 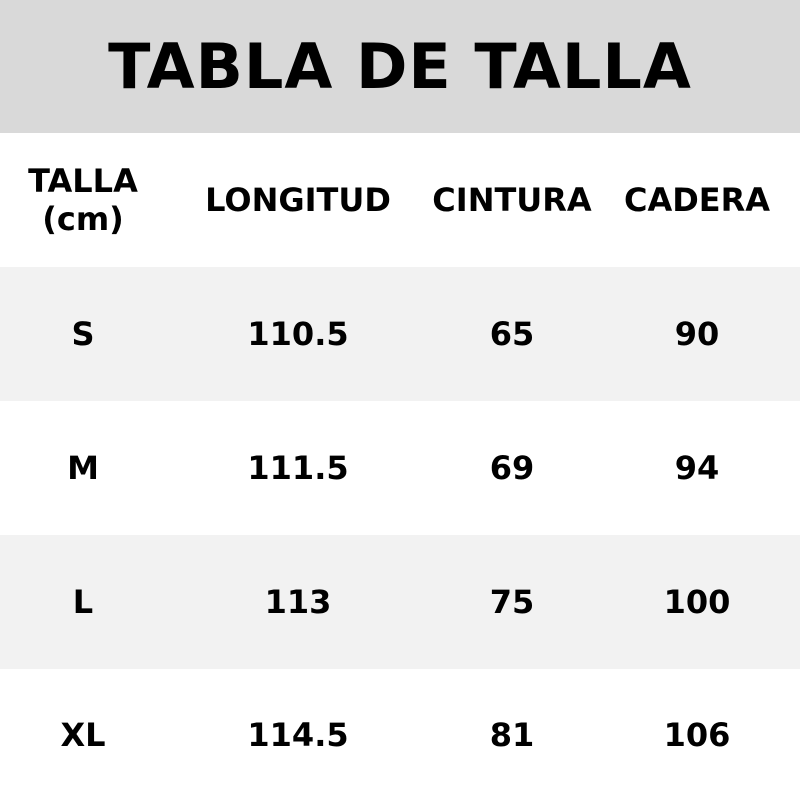 I want to click on hip-cell: 100, so click(x=697, y=602).